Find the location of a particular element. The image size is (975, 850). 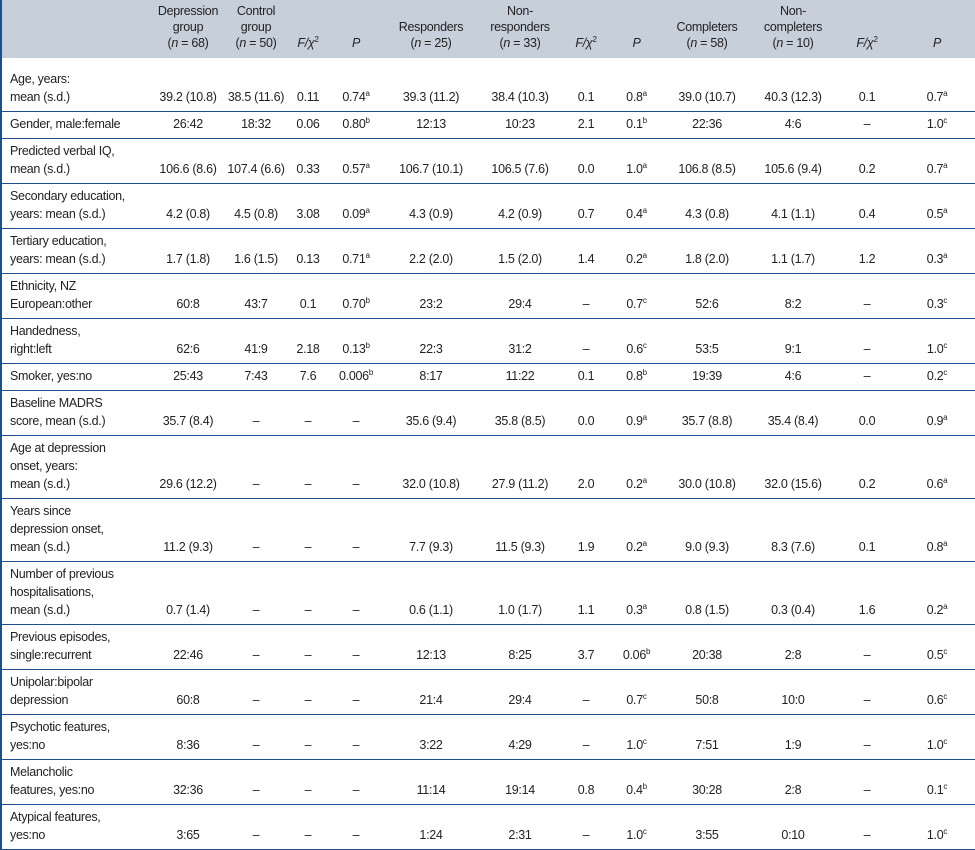

table-cell: 0.6 (1.1) is located at coordinates (431, 593).